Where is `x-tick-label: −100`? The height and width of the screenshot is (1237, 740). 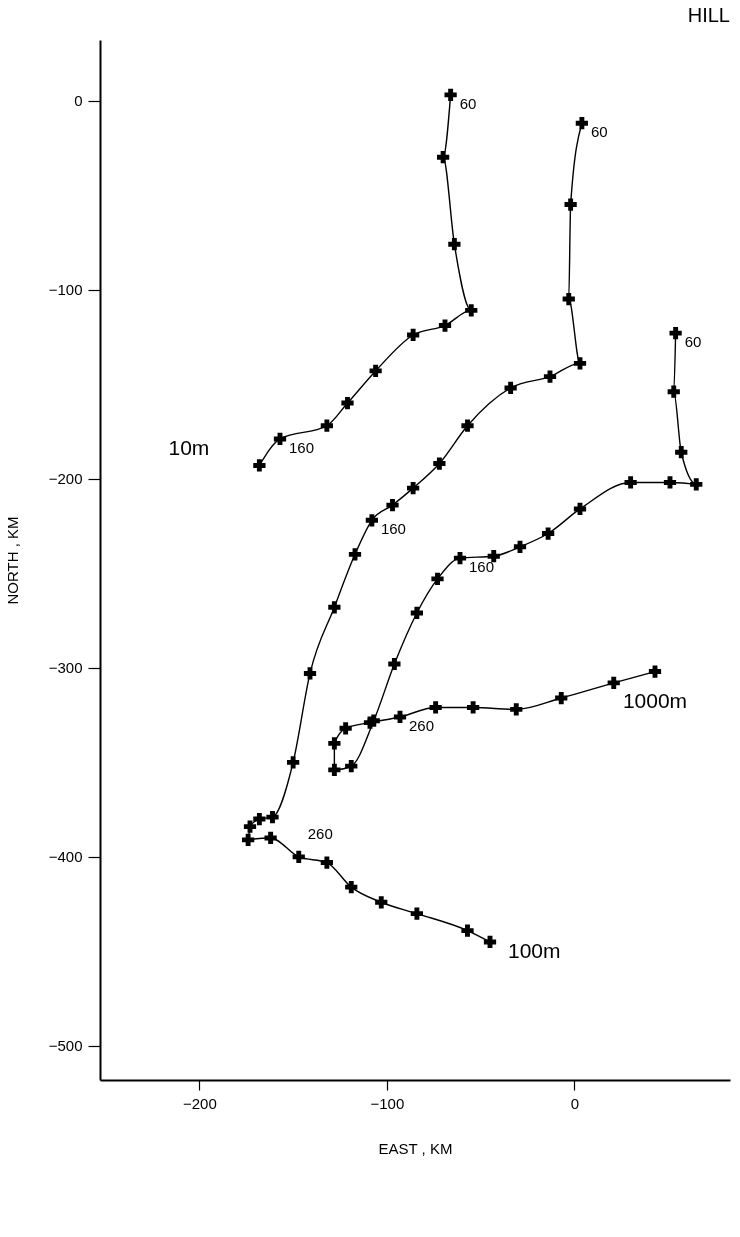
x-tick-label: −100 is located at coordinates (387, 1103).